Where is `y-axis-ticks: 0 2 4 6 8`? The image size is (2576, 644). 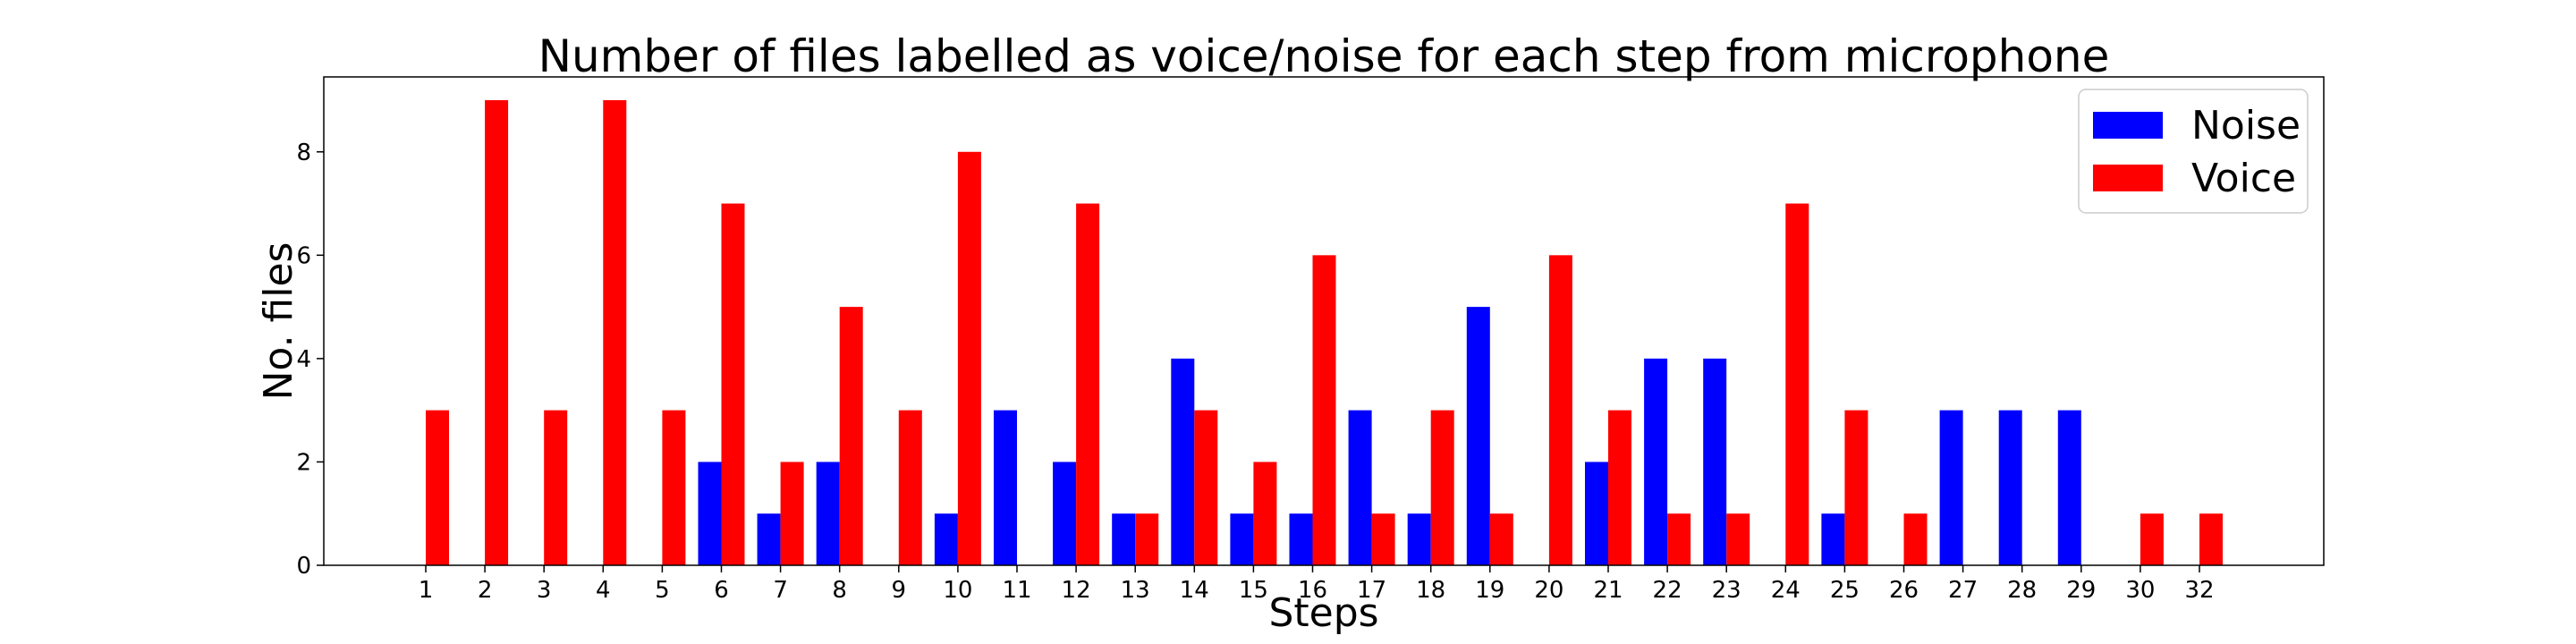 y-axis-ticks: 0 2 4 6 8 is located at coordinates (310, 360).